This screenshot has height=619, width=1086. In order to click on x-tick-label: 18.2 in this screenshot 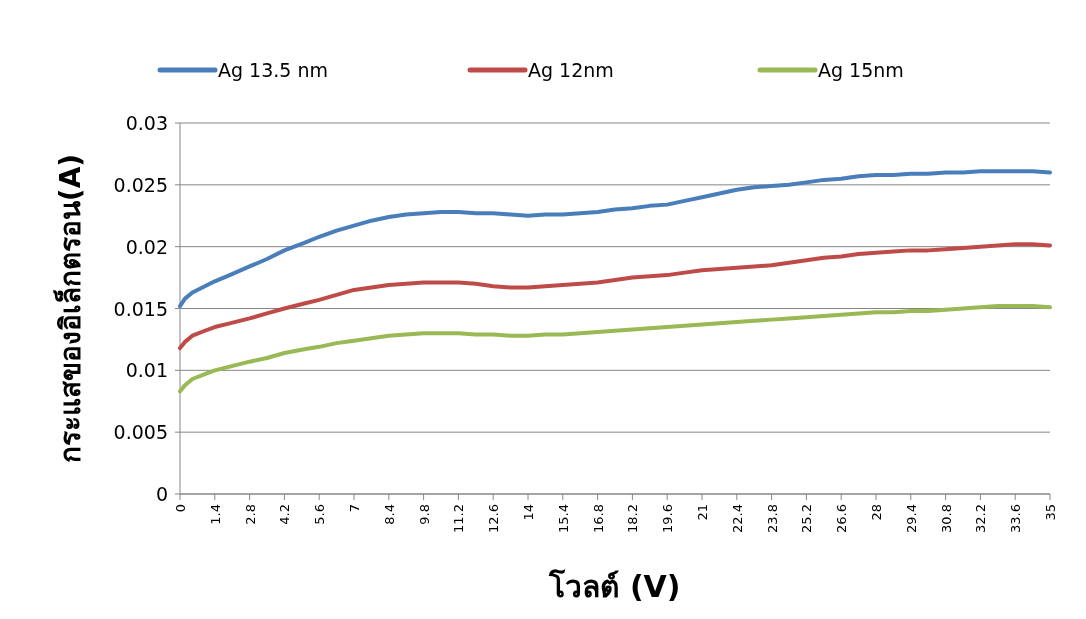, I will do `click(633, 518)`.